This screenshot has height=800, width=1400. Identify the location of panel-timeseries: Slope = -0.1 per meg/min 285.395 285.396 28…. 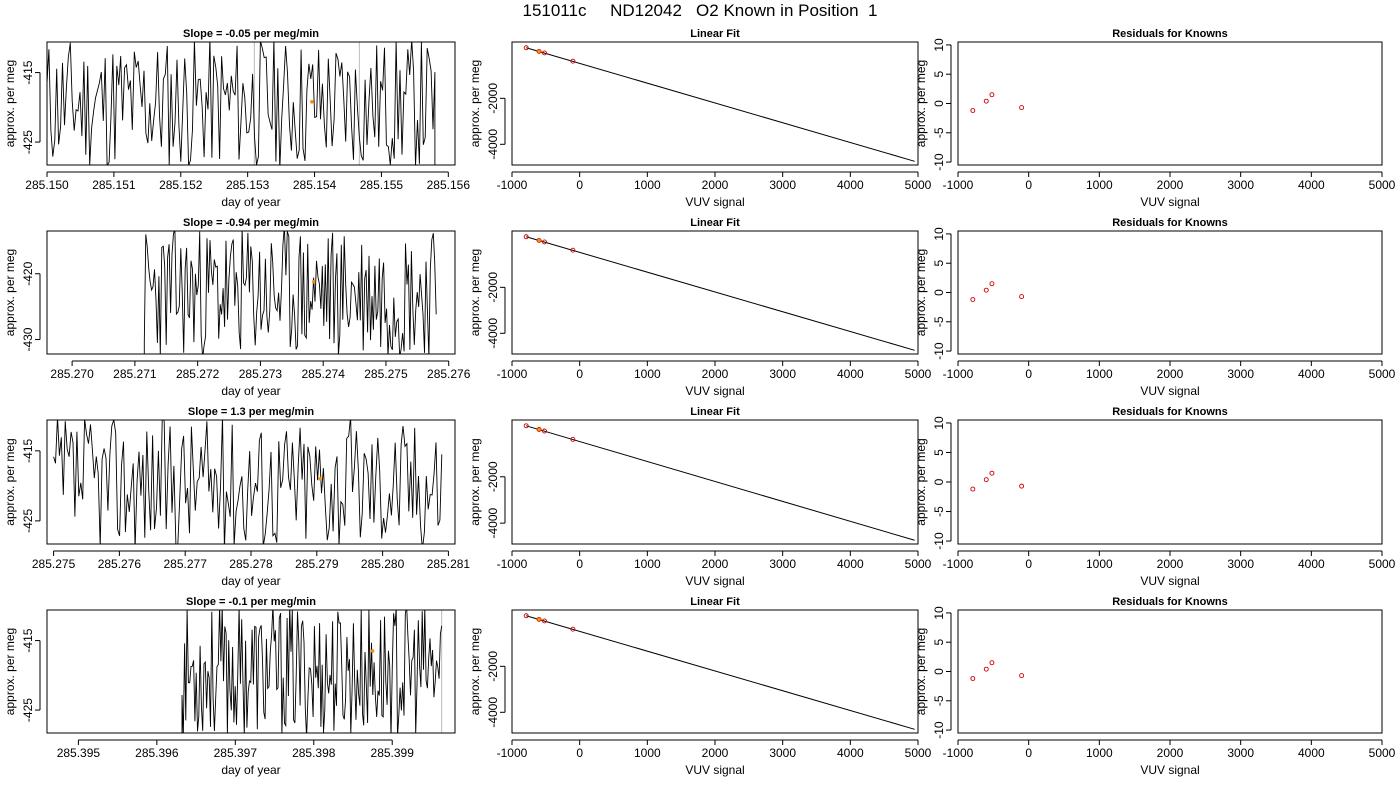
(229, 686).